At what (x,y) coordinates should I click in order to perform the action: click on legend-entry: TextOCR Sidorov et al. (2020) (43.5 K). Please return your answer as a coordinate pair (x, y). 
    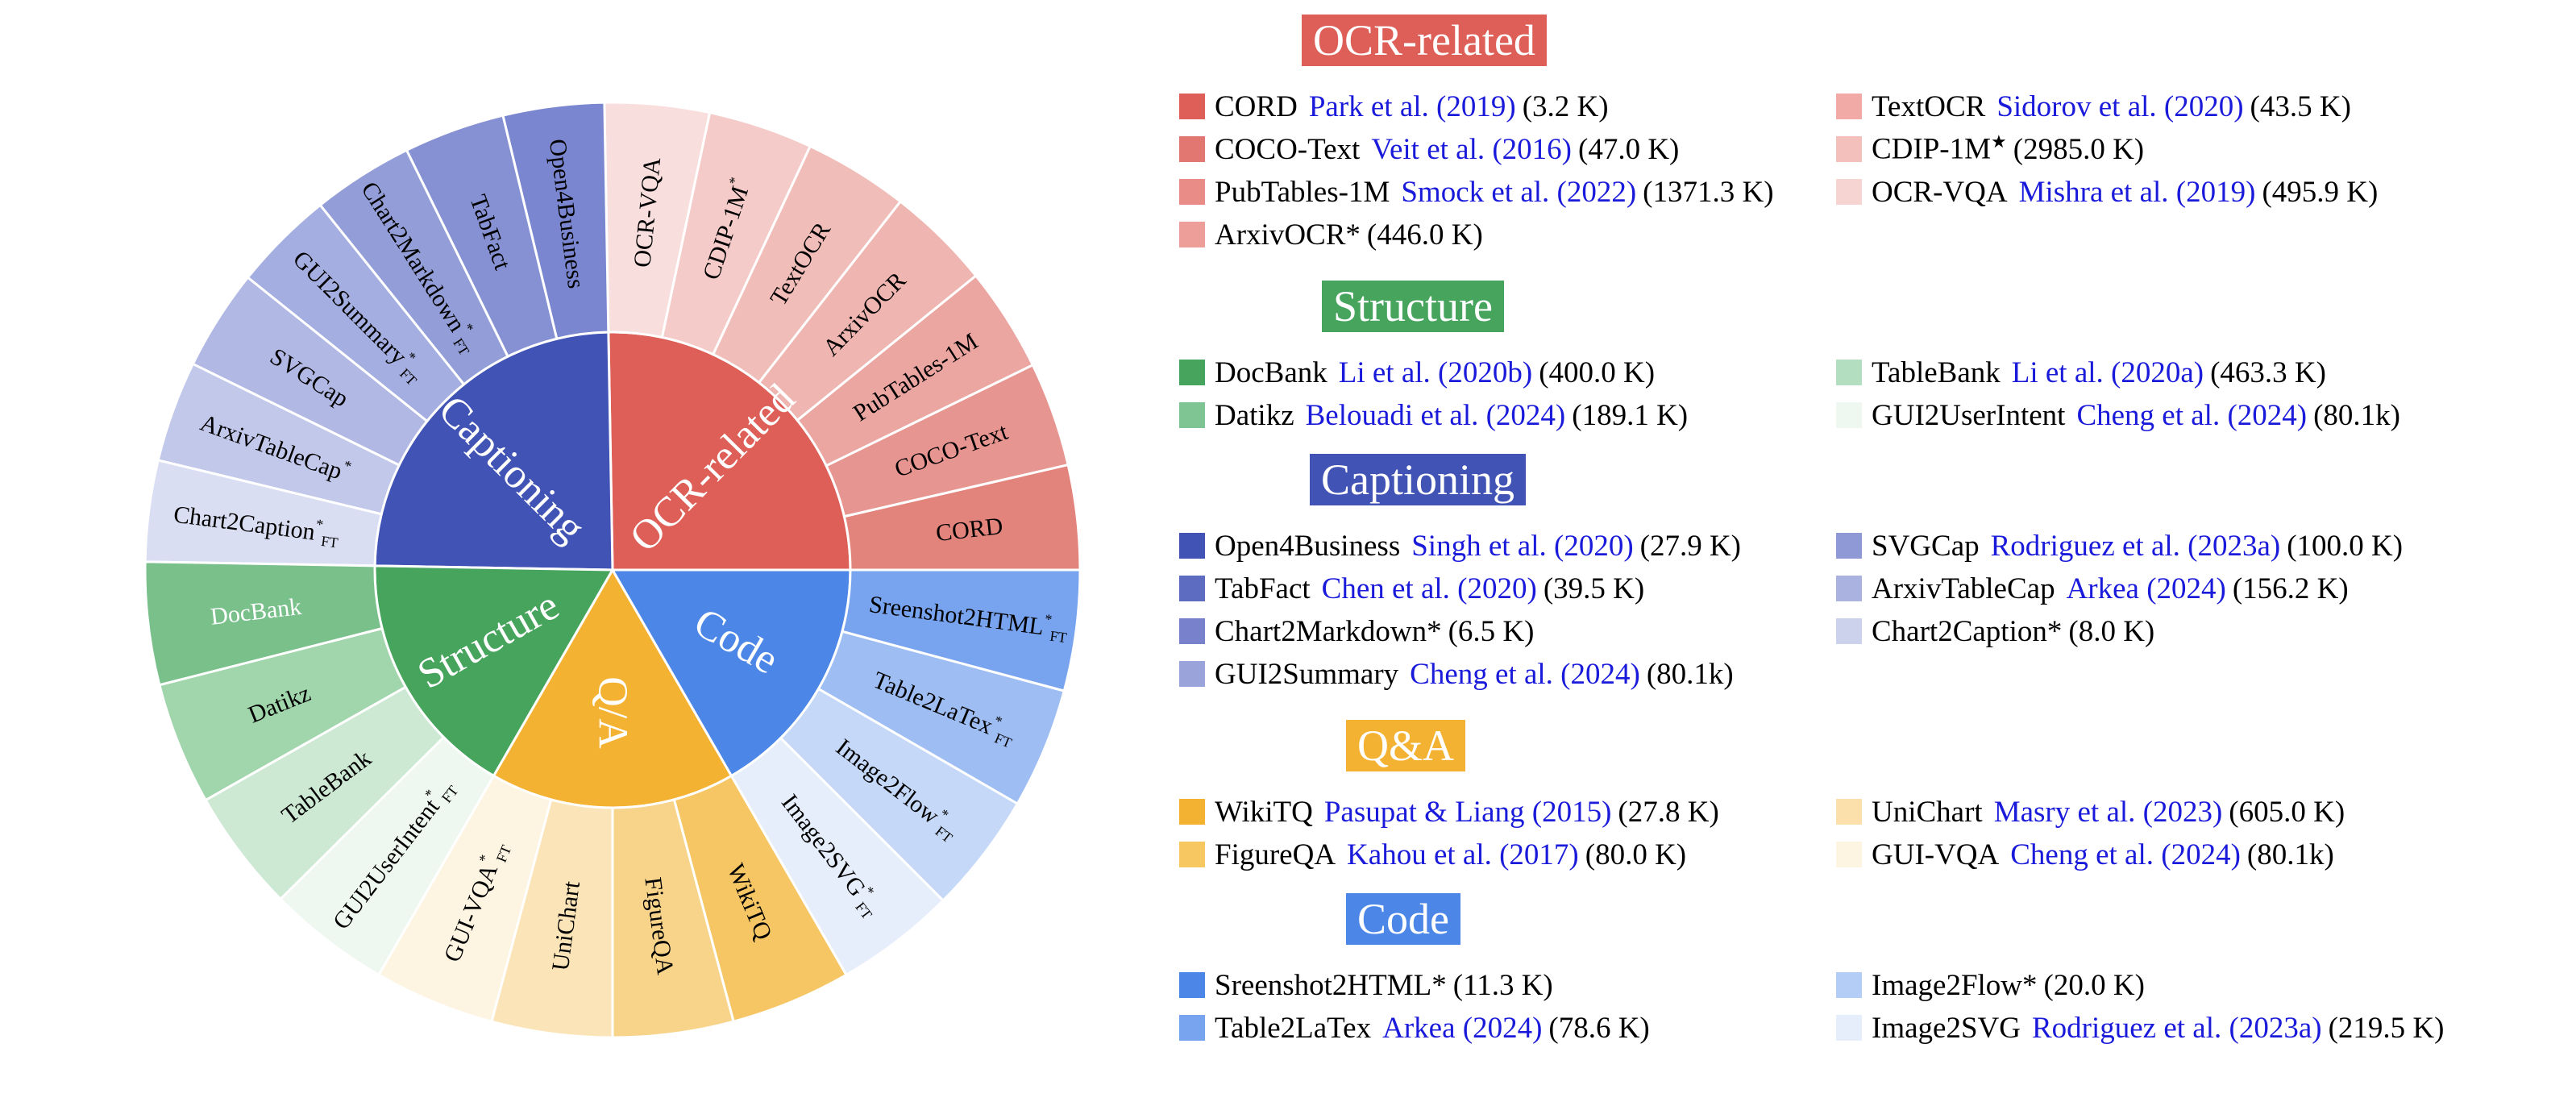
    Looking at the image, I should click on (2093, 106).